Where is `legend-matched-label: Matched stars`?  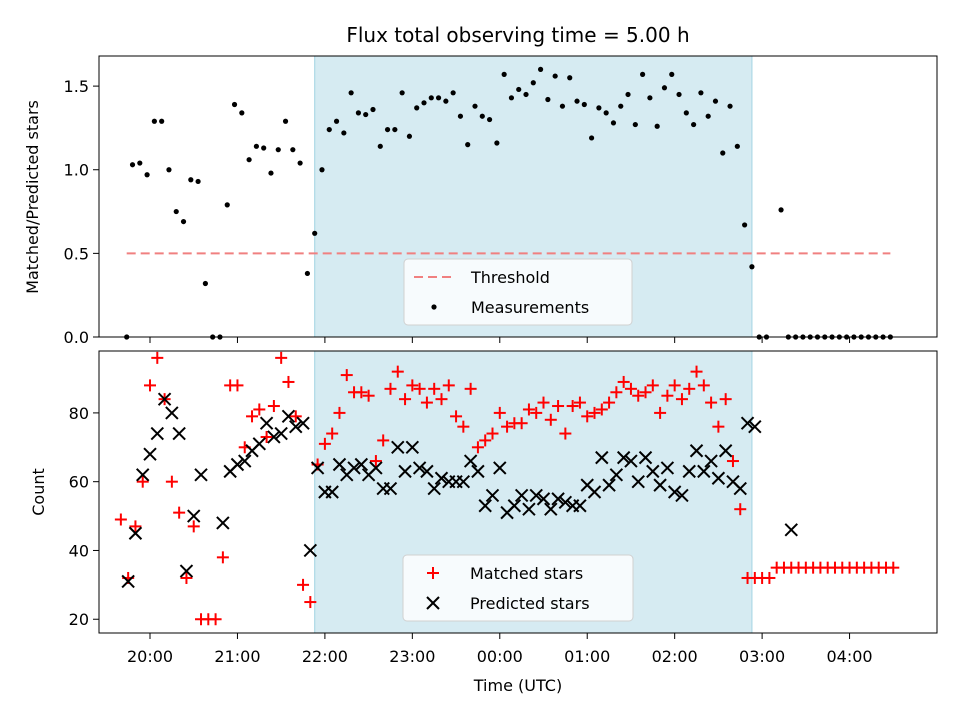 legend-matched-label: Matched stars is located at coordinates (526, 573).